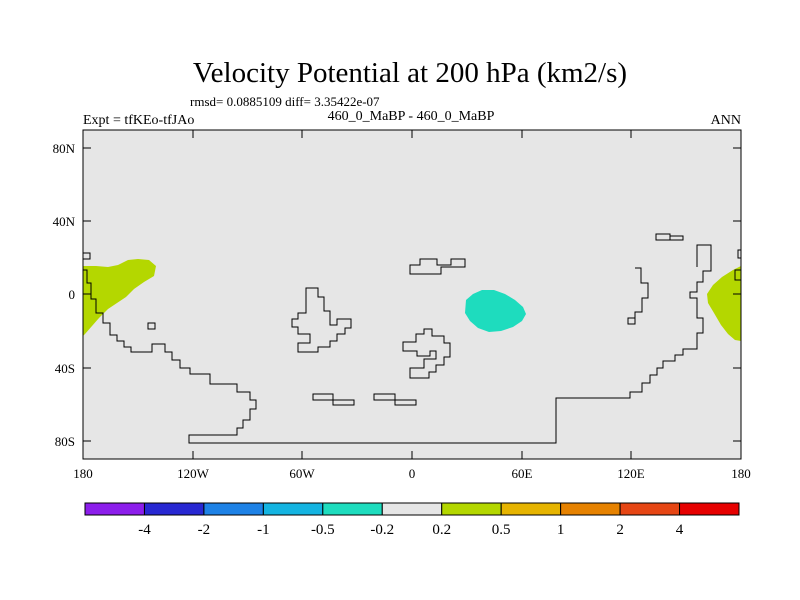 The height and width of the screenshot is (600, 800). What do you see at coordinates (323, 530) in the screenshot?
I see `colorbar-label: -0.5` at bounding box center [323, 530].